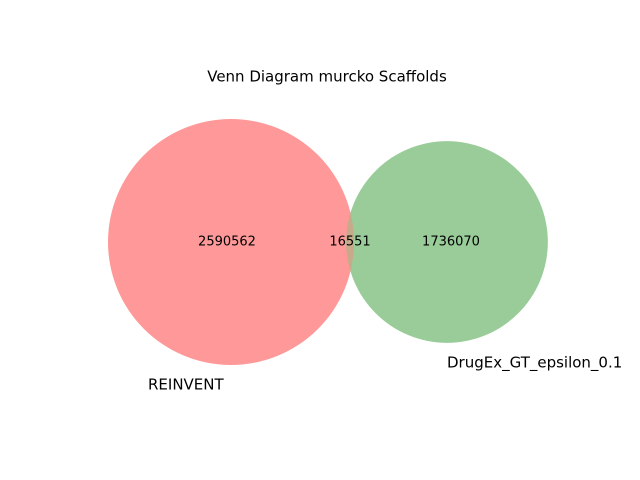 The height and width of the screenshot is (480, 640). What do you see at coordinates (451, 242) in the screenshot?
I see `set-count: 1736070` at bounding box center [451, 242].